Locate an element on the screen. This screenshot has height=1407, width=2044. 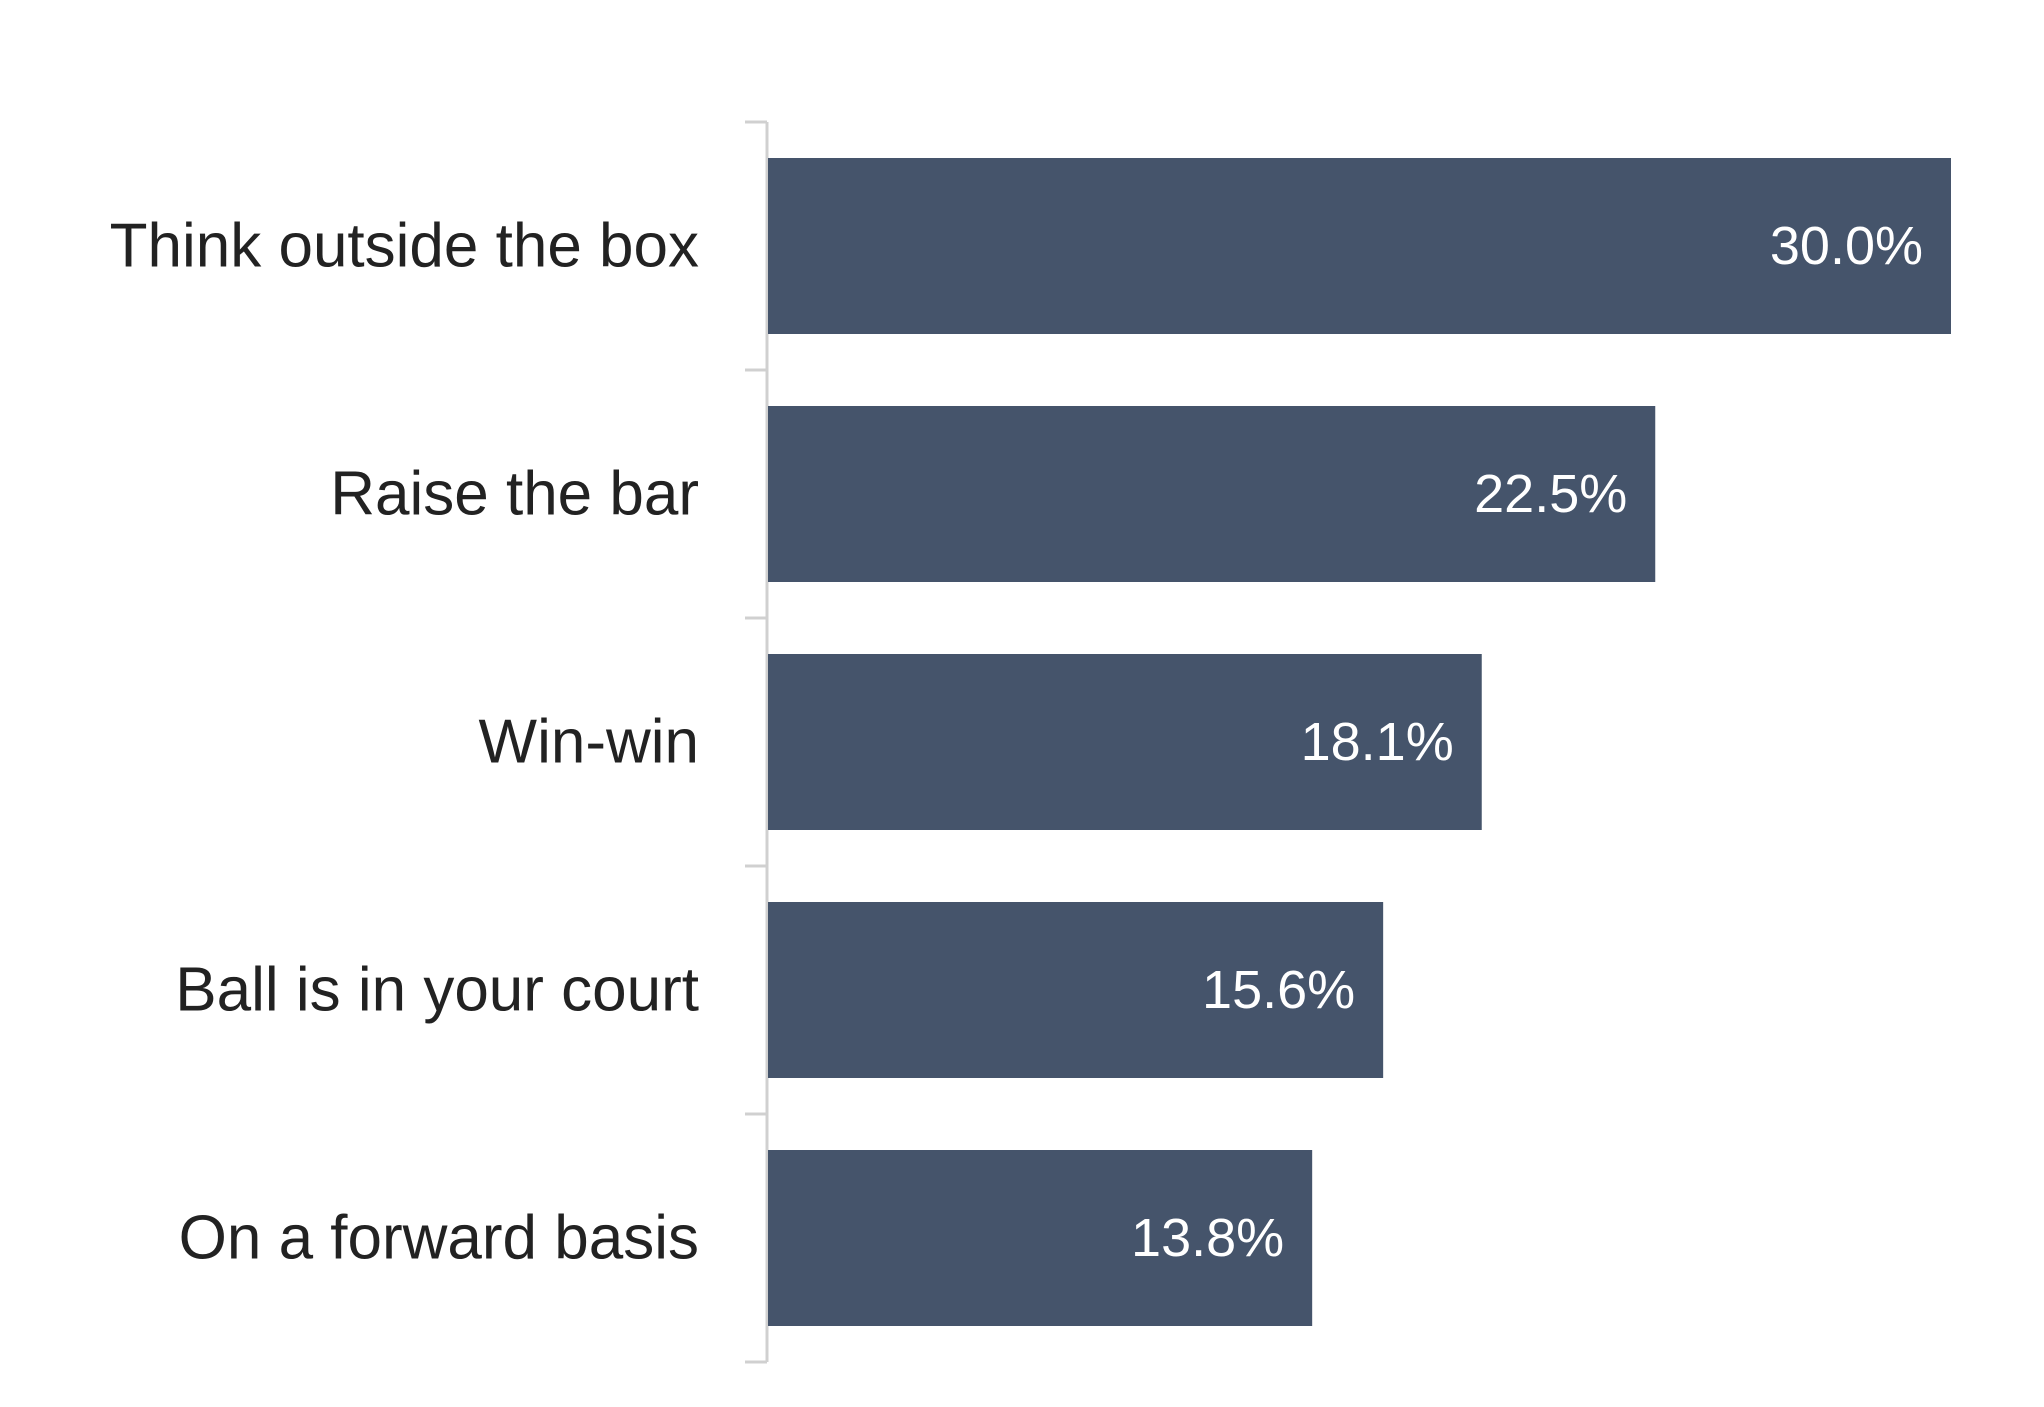
value-label: 30.0% is located at coordinates (1846, 246).